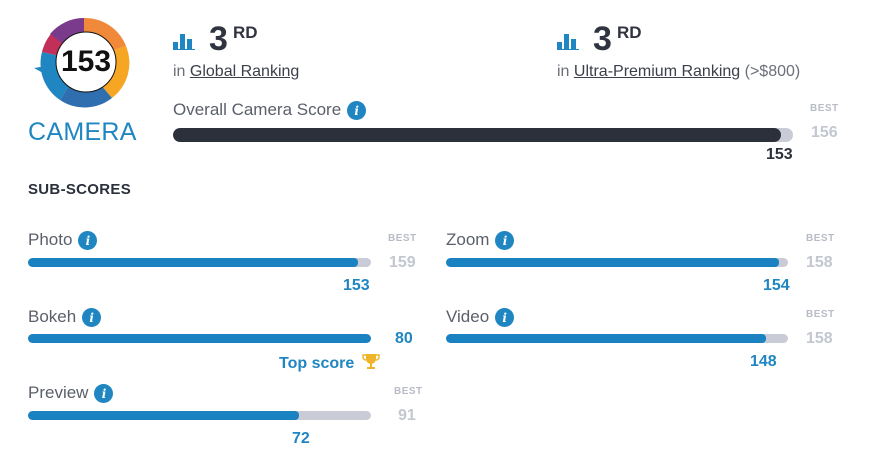 The height and width of the screenshot is (455, 895). What do you see at coordinates (602, 39) in the screenshot?
I see `segment-rank-number: 3` at bounding box center [602, 39].